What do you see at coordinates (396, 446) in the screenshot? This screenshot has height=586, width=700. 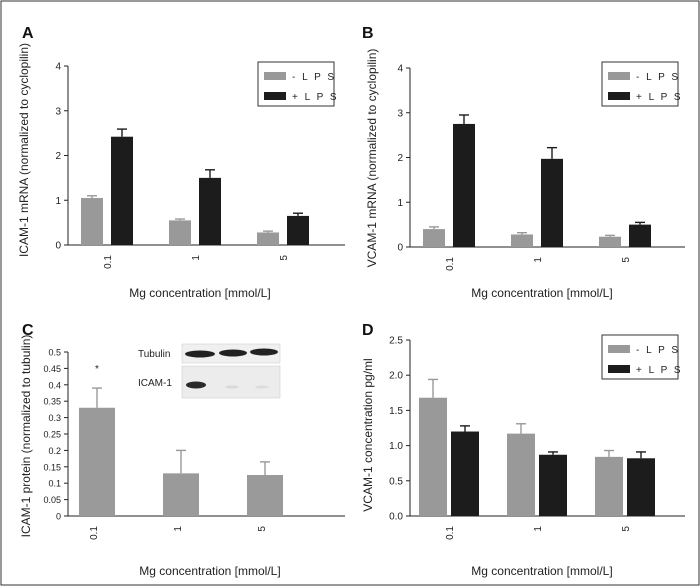 I see `y-tick-label: 1.0` at bounding box center [396, 446].